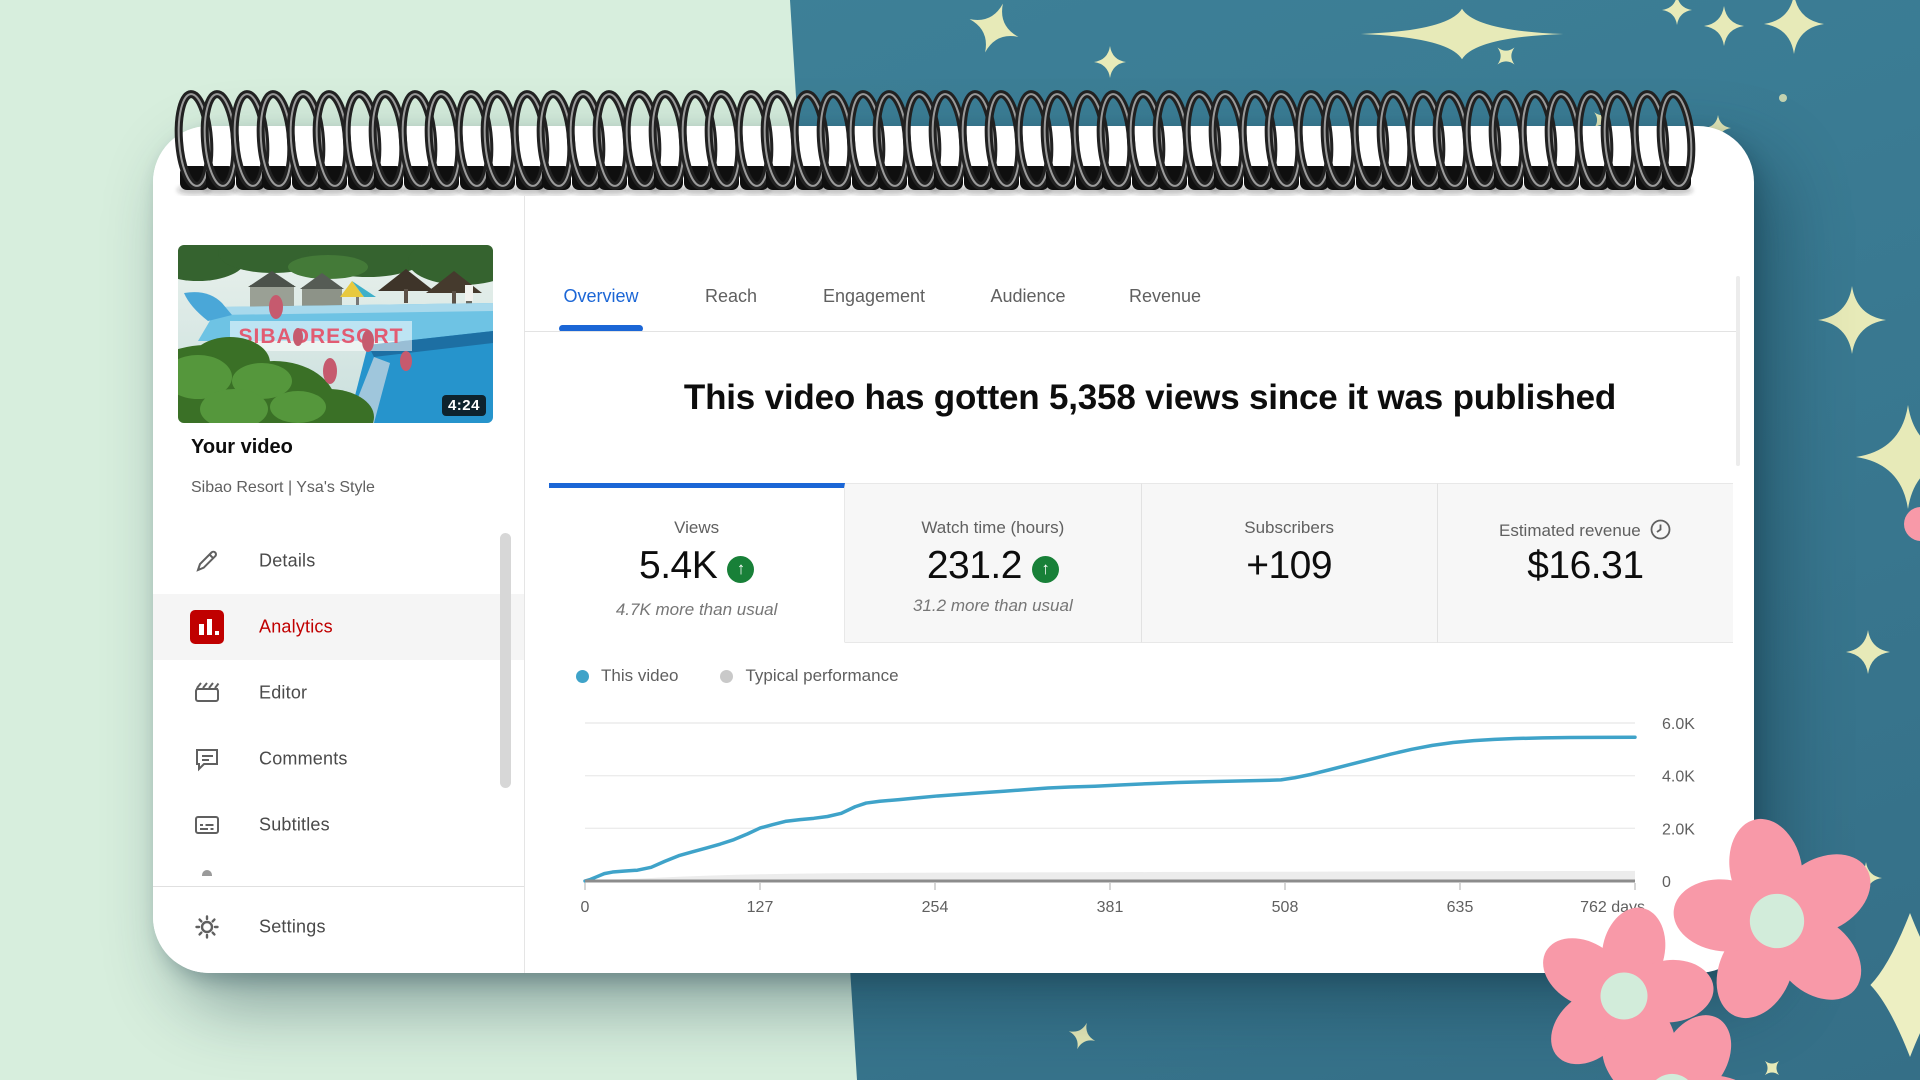 The height and width of the screenshot is (1080, 1920). I want to click on metric-note: 31.2 more than usual, so click(993, 605).